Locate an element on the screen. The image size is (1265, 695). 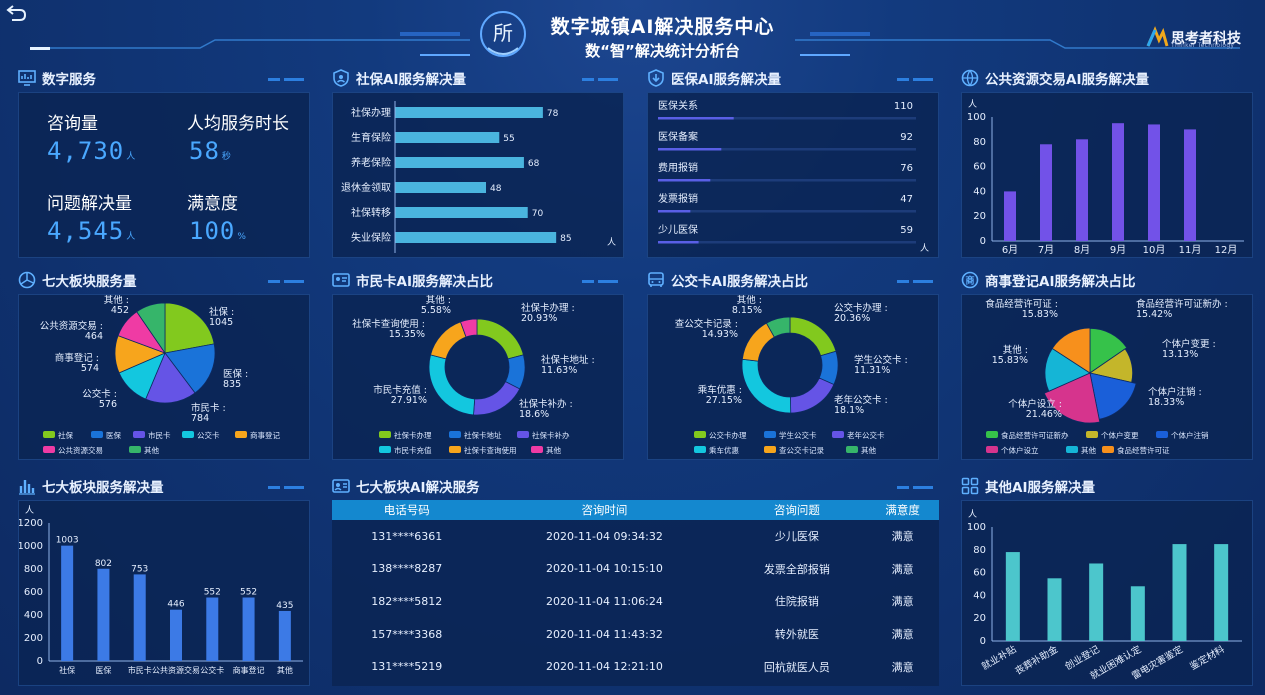
table-row: 157****3368 2020-11-04 11:43:32 转外就医 满意 is located at coordinates (642, 634).